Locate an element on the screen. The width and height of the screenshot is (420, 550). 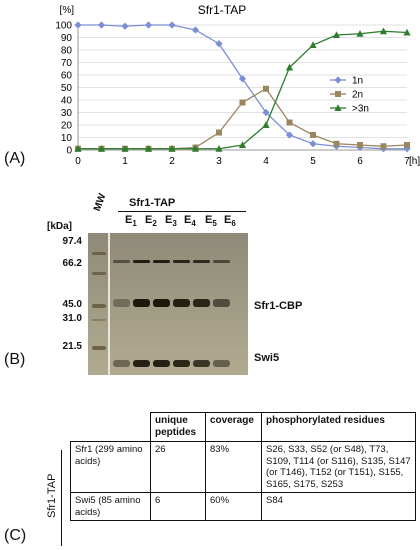
table-side-bracket is located at coordinates (61, 498).